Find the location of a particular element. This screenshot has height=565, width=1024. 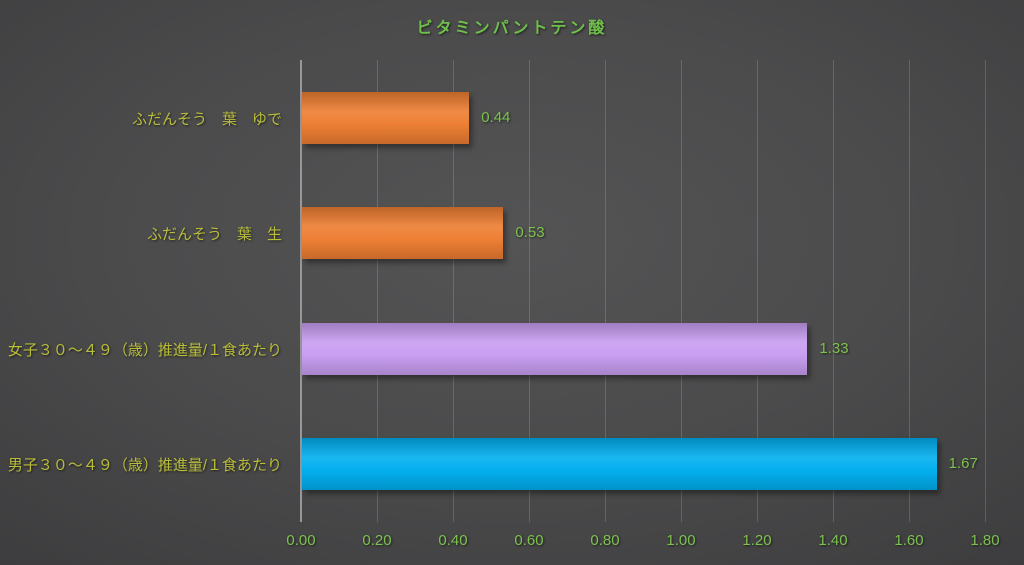

bar-value-label: 0.53 is located at coordinates (530, 233).